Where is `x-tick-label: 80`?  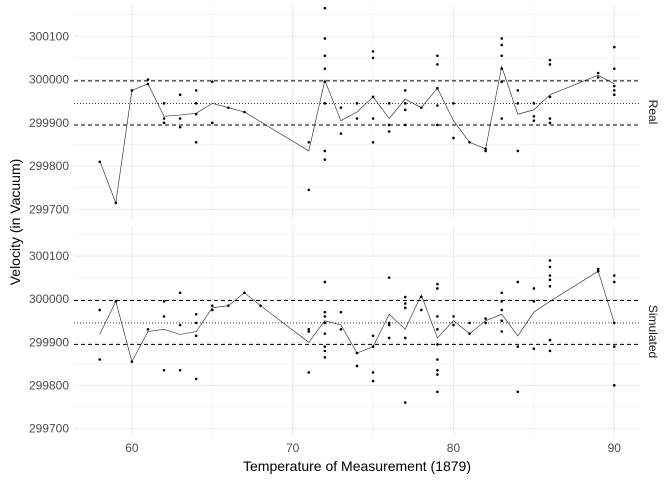 x-tick-label: 80 is located at coordinates (454, 448).